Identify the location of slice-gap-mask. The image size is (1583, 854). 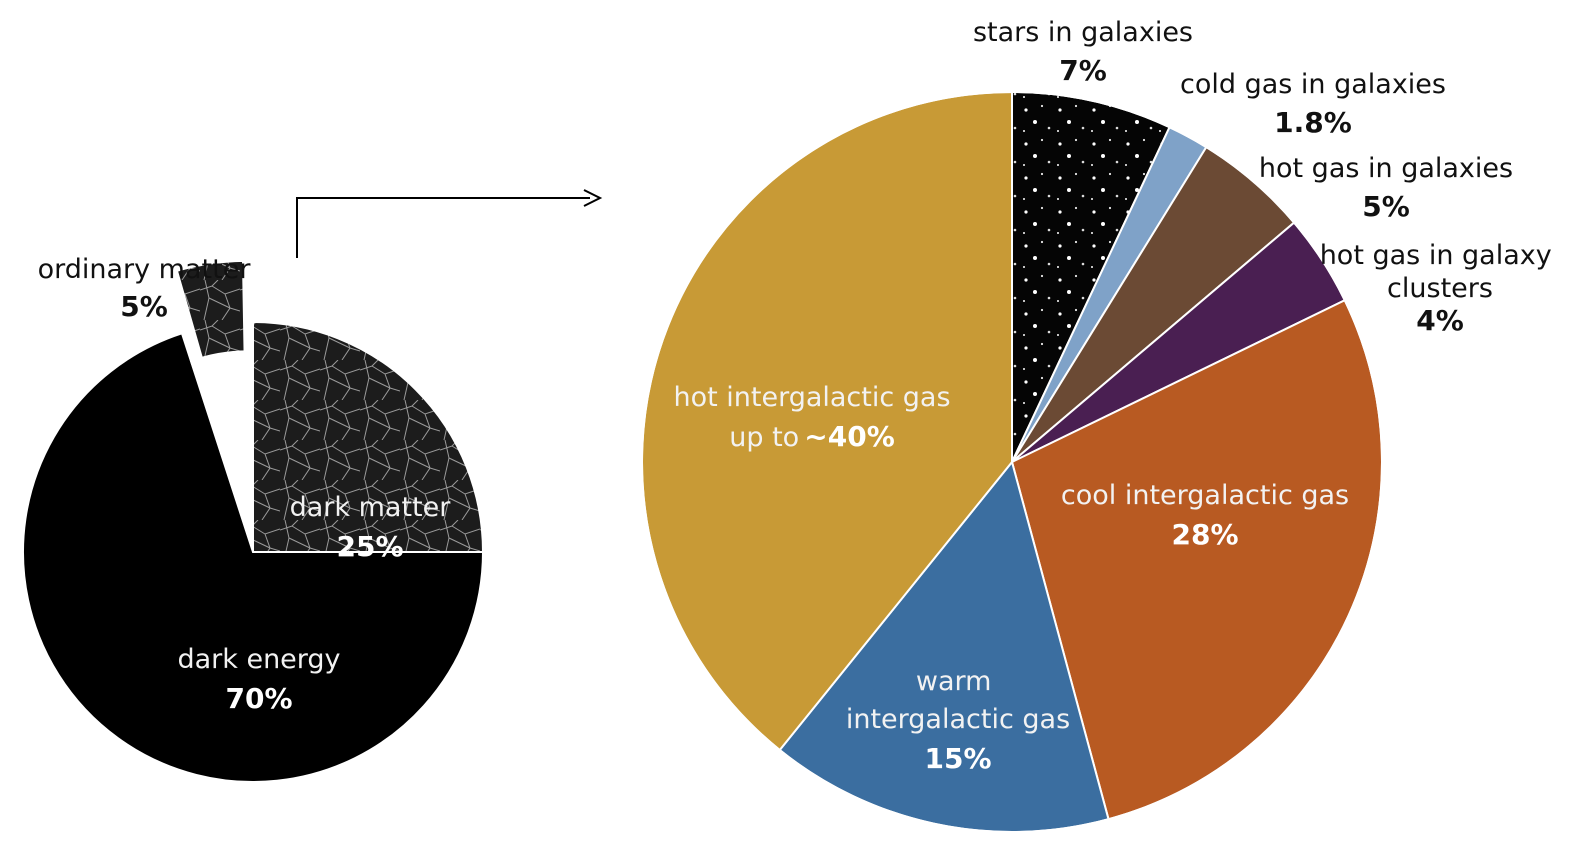
(221, 435).